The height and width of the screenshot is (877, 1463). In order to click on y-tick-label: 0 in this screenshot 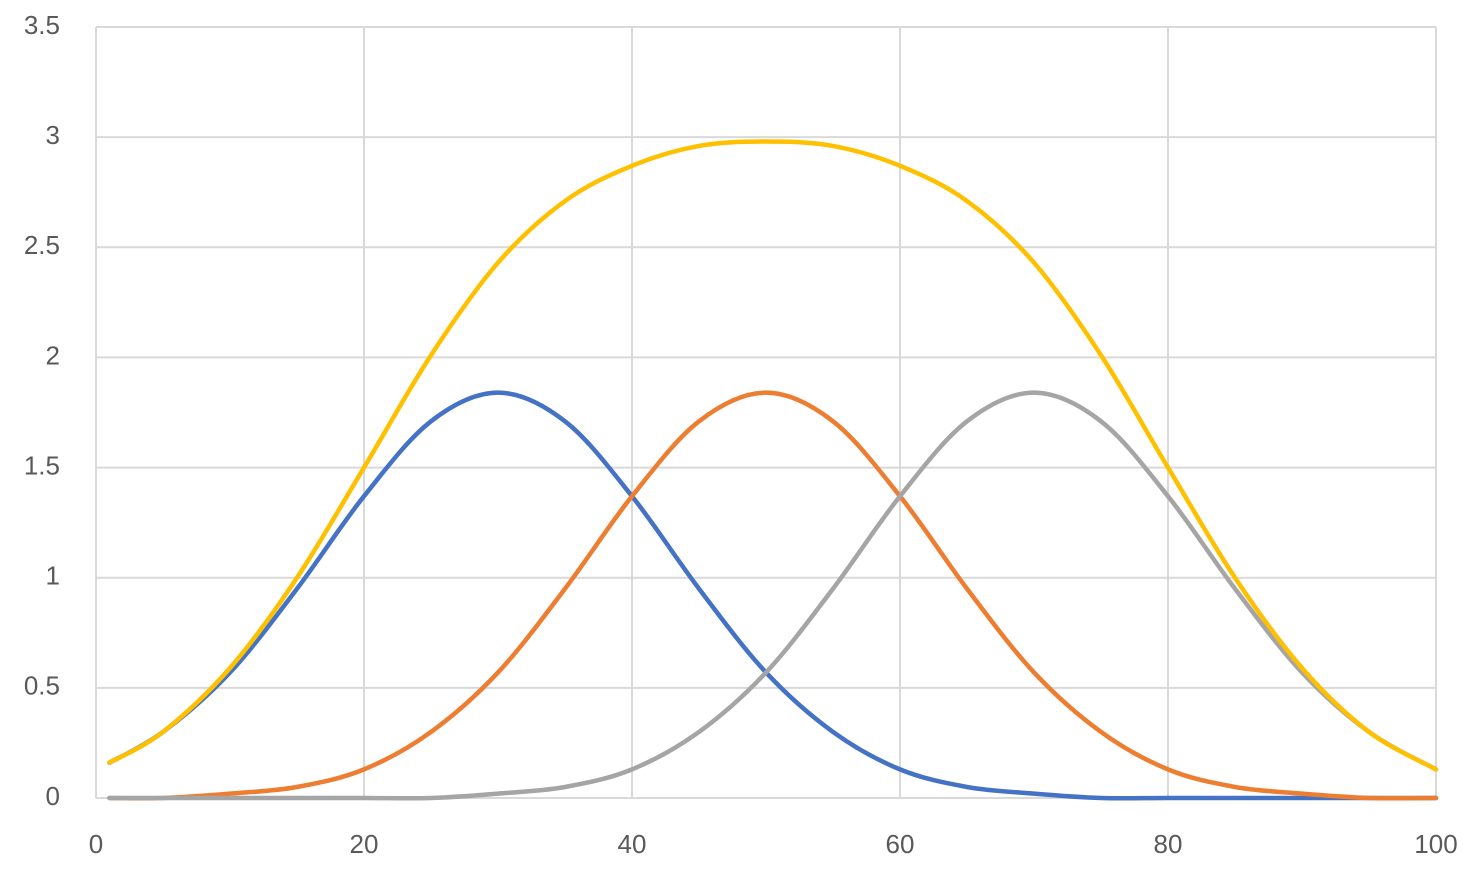, I will do `click(53, 796)`.